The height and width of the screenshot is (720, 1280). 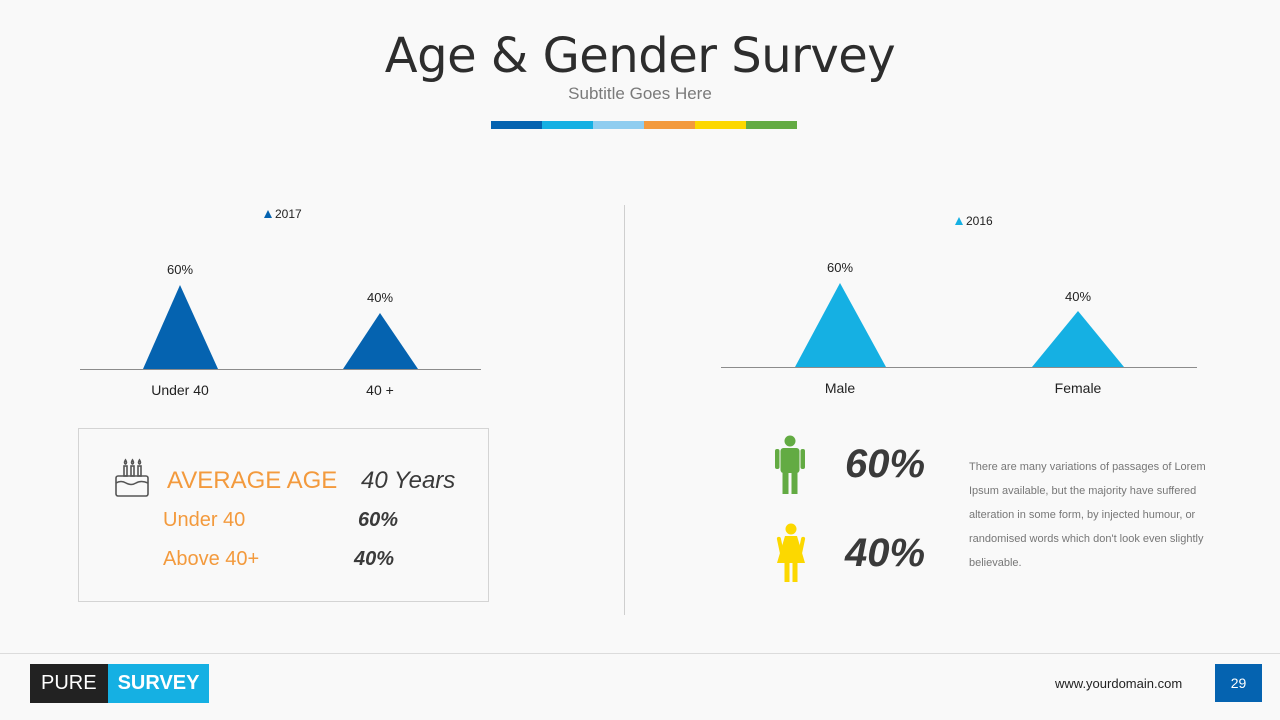 What do you see at coordinates (979, 221) in the screenshot?
I see `legend-label: 2016` at bounding box center [979, 221].